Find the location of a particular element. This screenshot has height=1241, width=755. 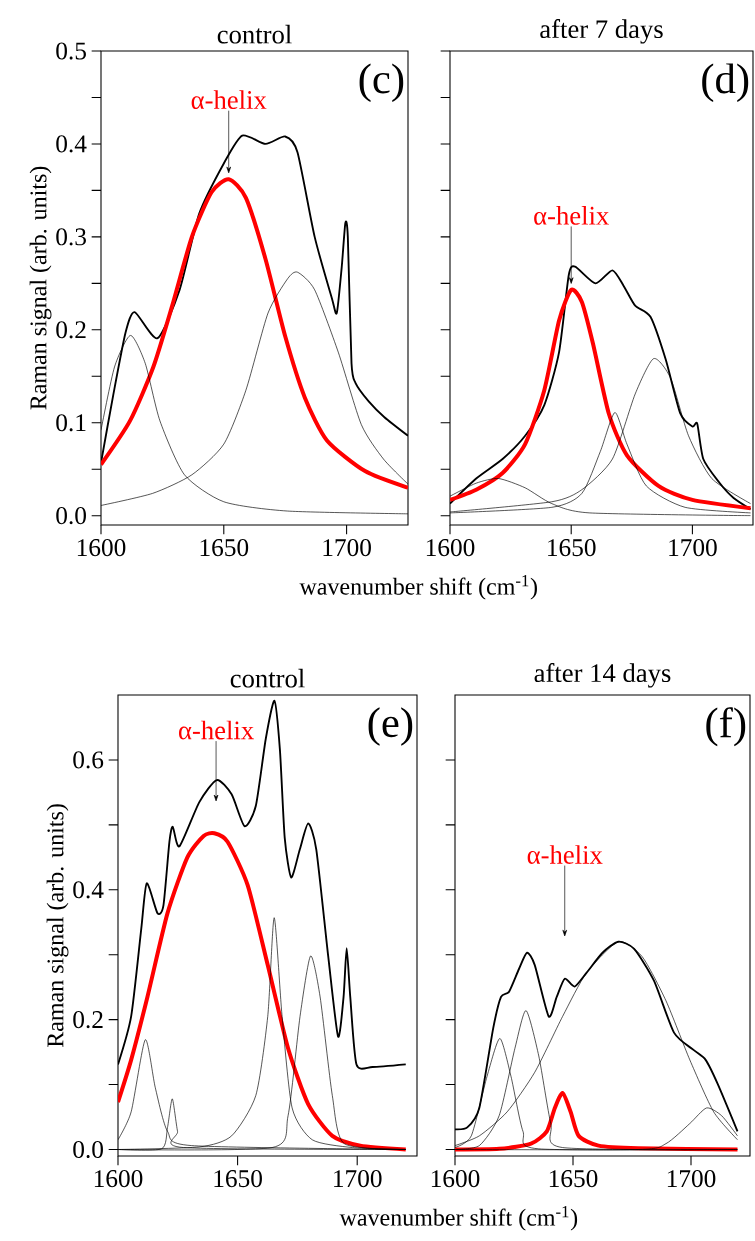

y-tick-label: 0.3 is located at coordinates (71, 237).